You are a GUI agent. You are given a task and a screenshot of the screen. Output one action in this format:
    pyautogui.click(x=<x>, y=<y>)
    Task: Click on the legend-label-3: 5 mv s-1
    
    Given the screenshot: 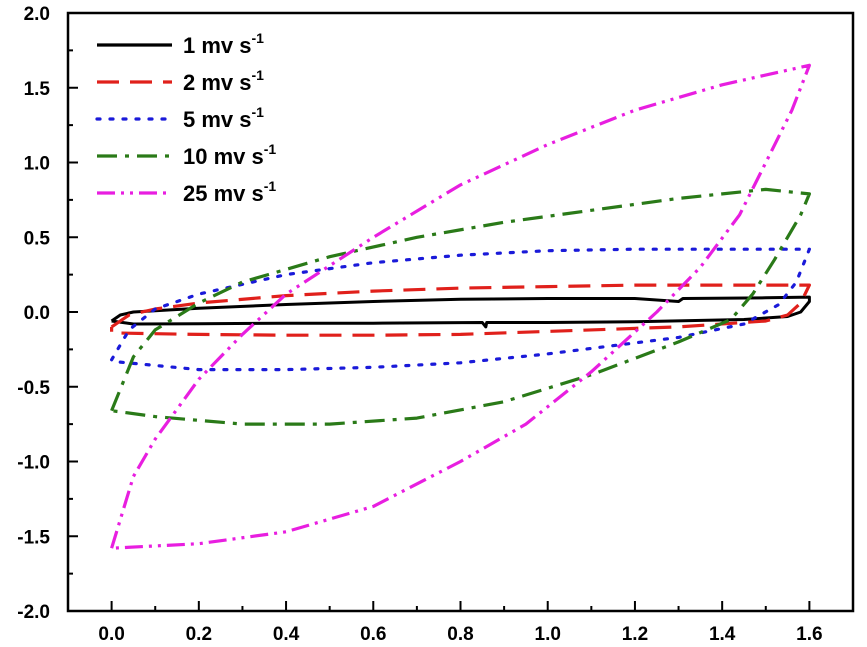 What is the action you would take?
    pyautogui.click(x=223, y=118)
    